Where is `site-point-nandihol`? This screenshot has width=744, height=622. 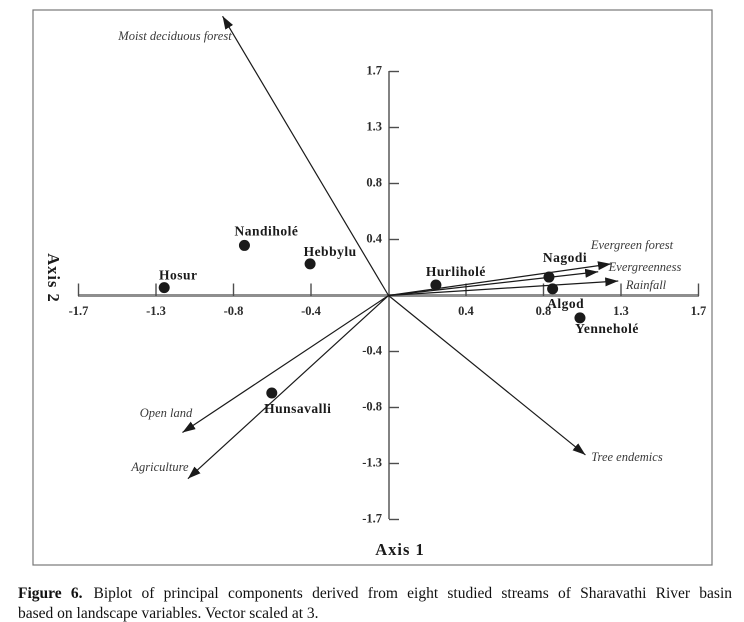 site-point-nandihol is located at coordinates (244, 245).